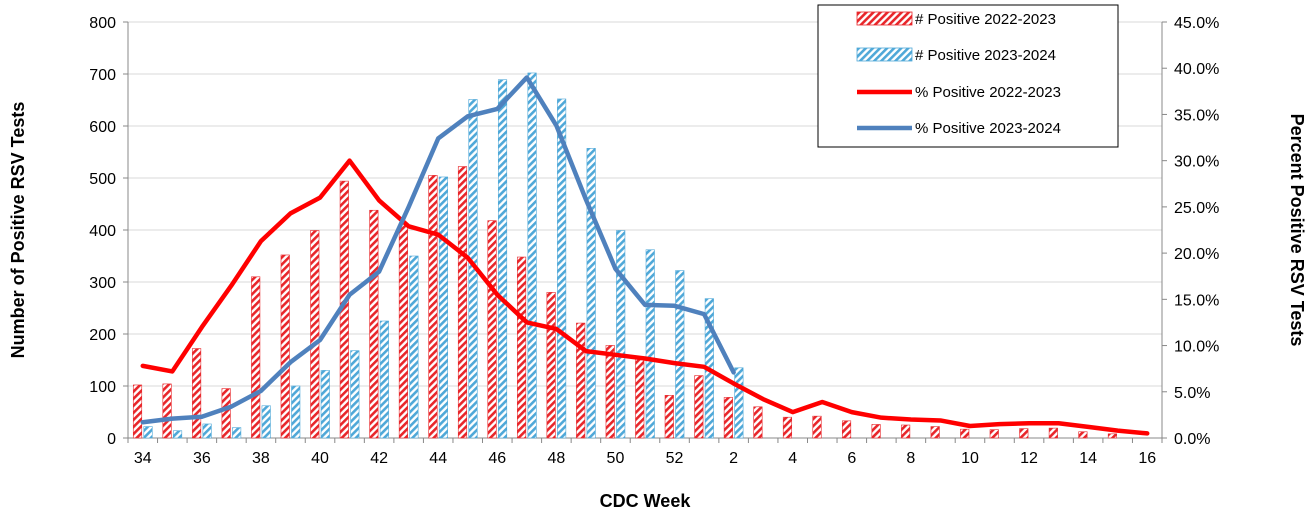  Describe the element at coordinates (1147, 458) in the screenshot. I see `x-tick-label: 16` at that location.